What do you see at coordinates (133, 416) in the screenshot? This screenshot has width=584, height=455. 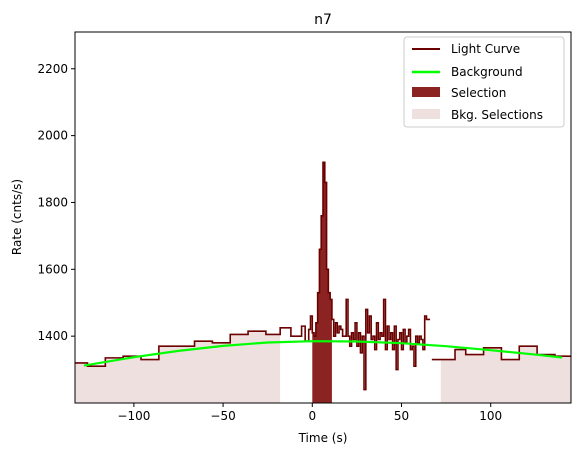 I see `x-tick-label: −100` at bounding box center [133, 416].